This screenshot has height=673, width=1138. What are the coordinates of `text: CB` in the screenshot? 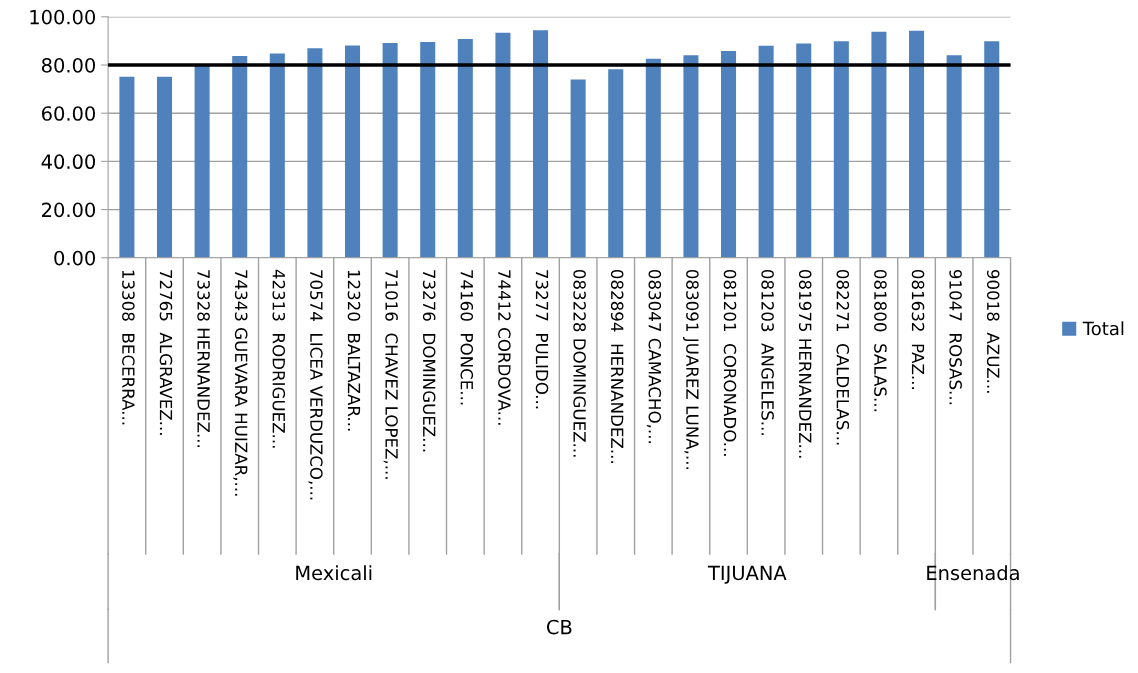 It's located at (559, 627).